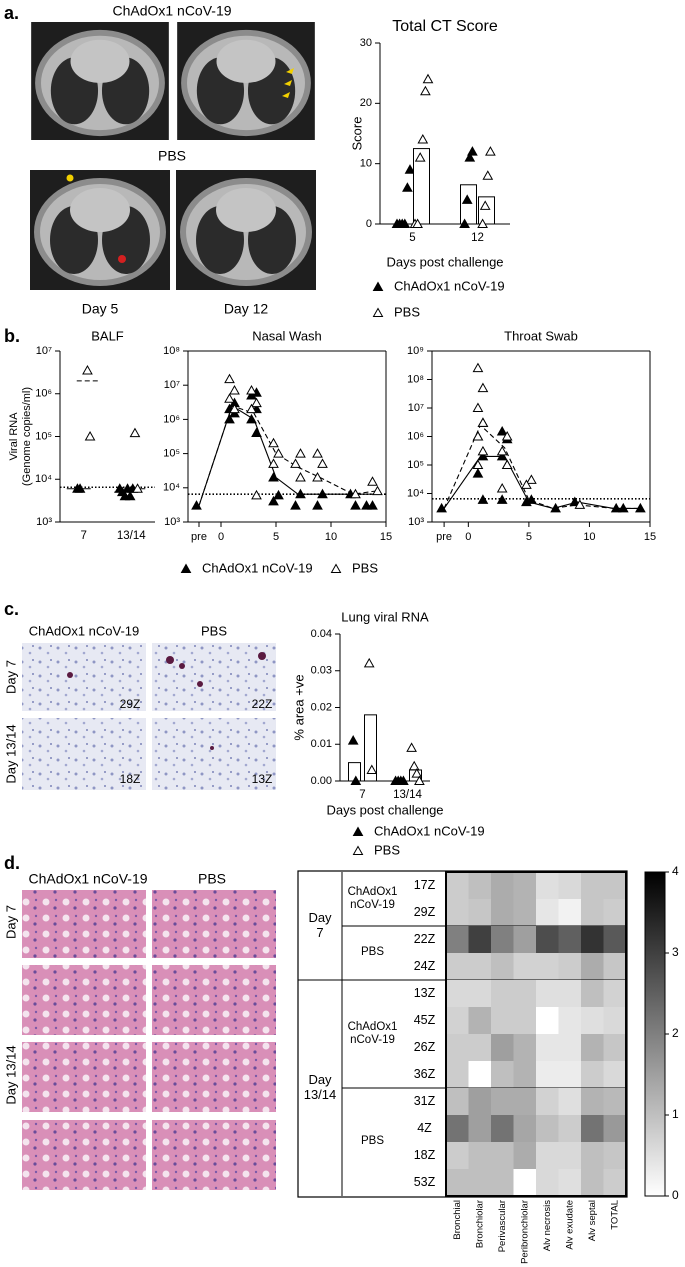 The width and height of the screenshot is (685, 1267). Describe the element at coordinates (87, 879) in the screenshot. I see `image-column-label: ChAdOx1 nCoV-19` at that location.